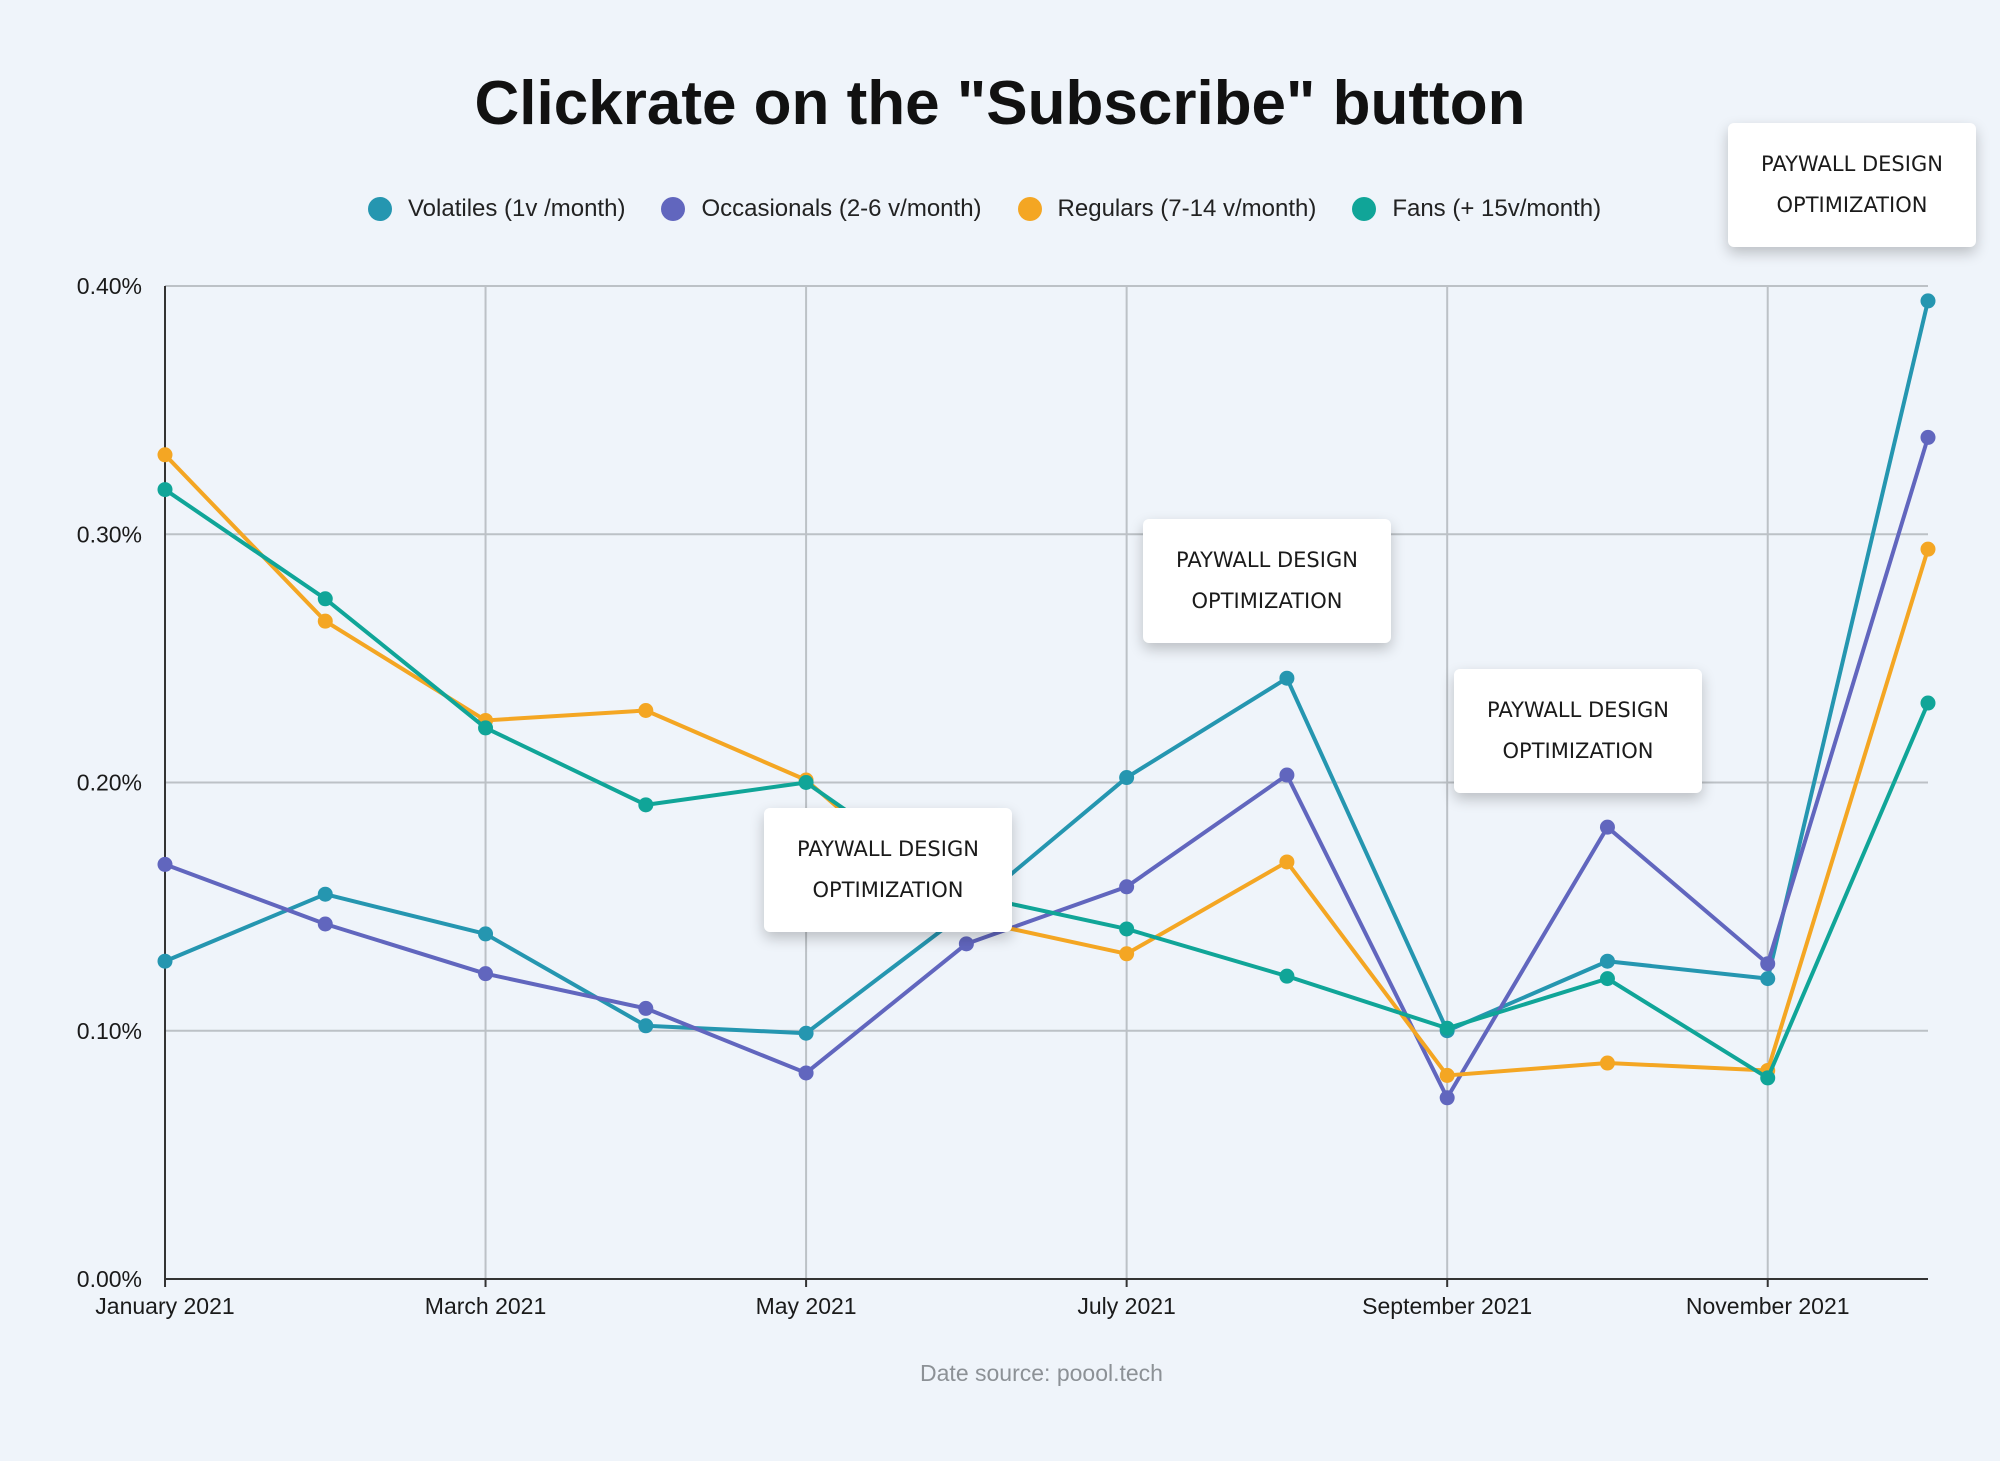  Describe the element at coordinates (1578, 731) in the screenshot. I see `annotation-callout-october: PAYWALL DESIGN OPTIMIZATION` at that location.